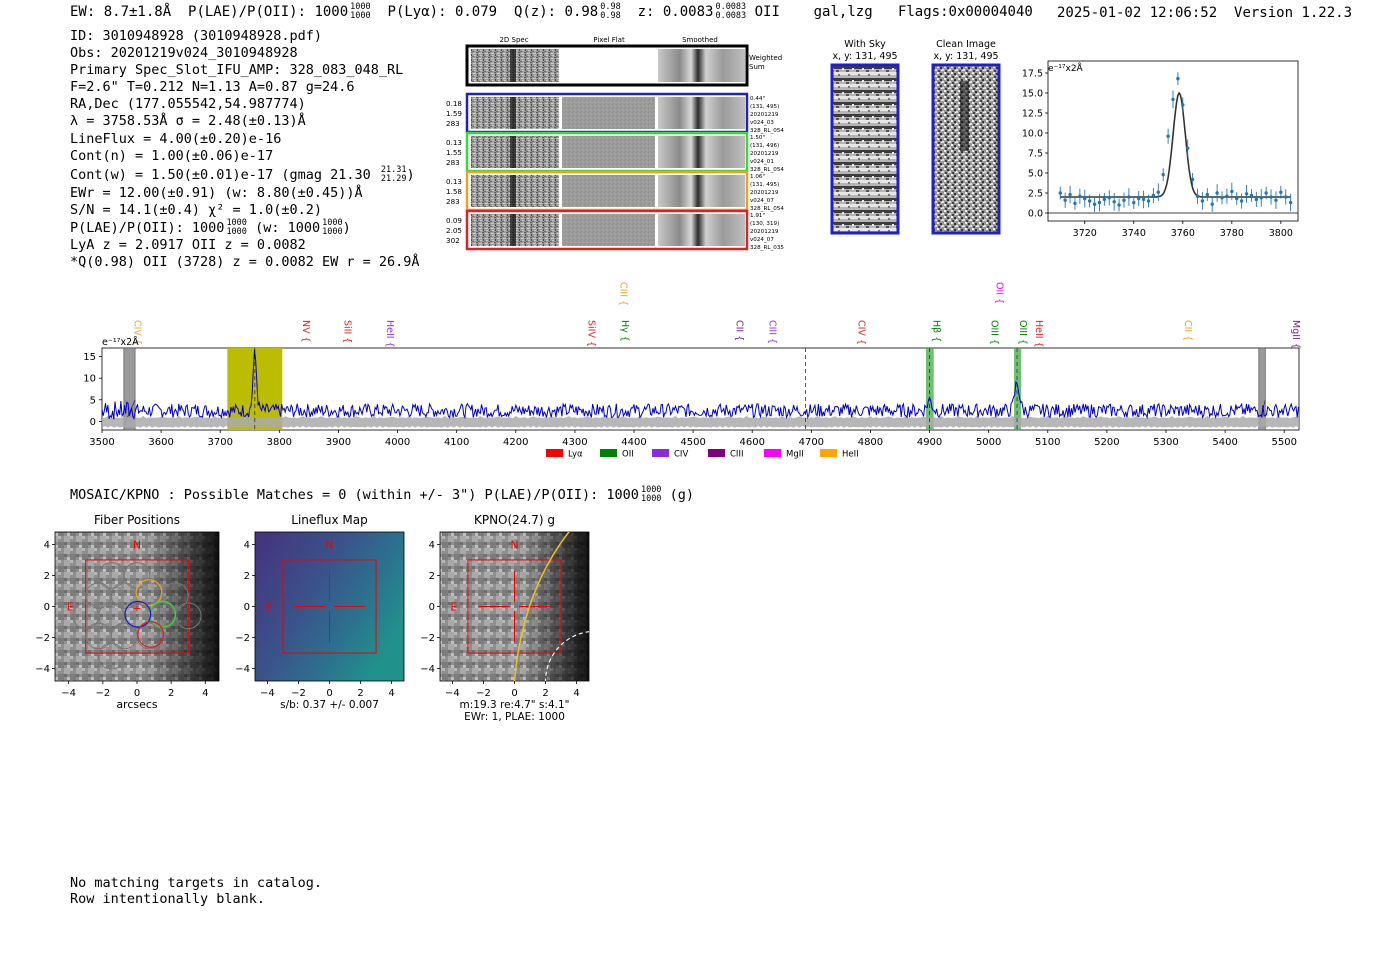  I want to click on frac-lo: 1000, so click(236, 232).